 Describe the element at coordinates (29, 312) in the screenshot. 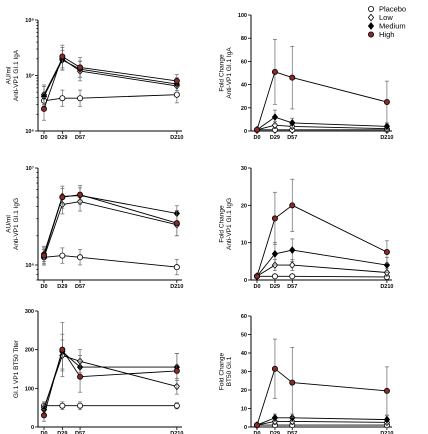

I see `y-tick-label: 300` at that location.